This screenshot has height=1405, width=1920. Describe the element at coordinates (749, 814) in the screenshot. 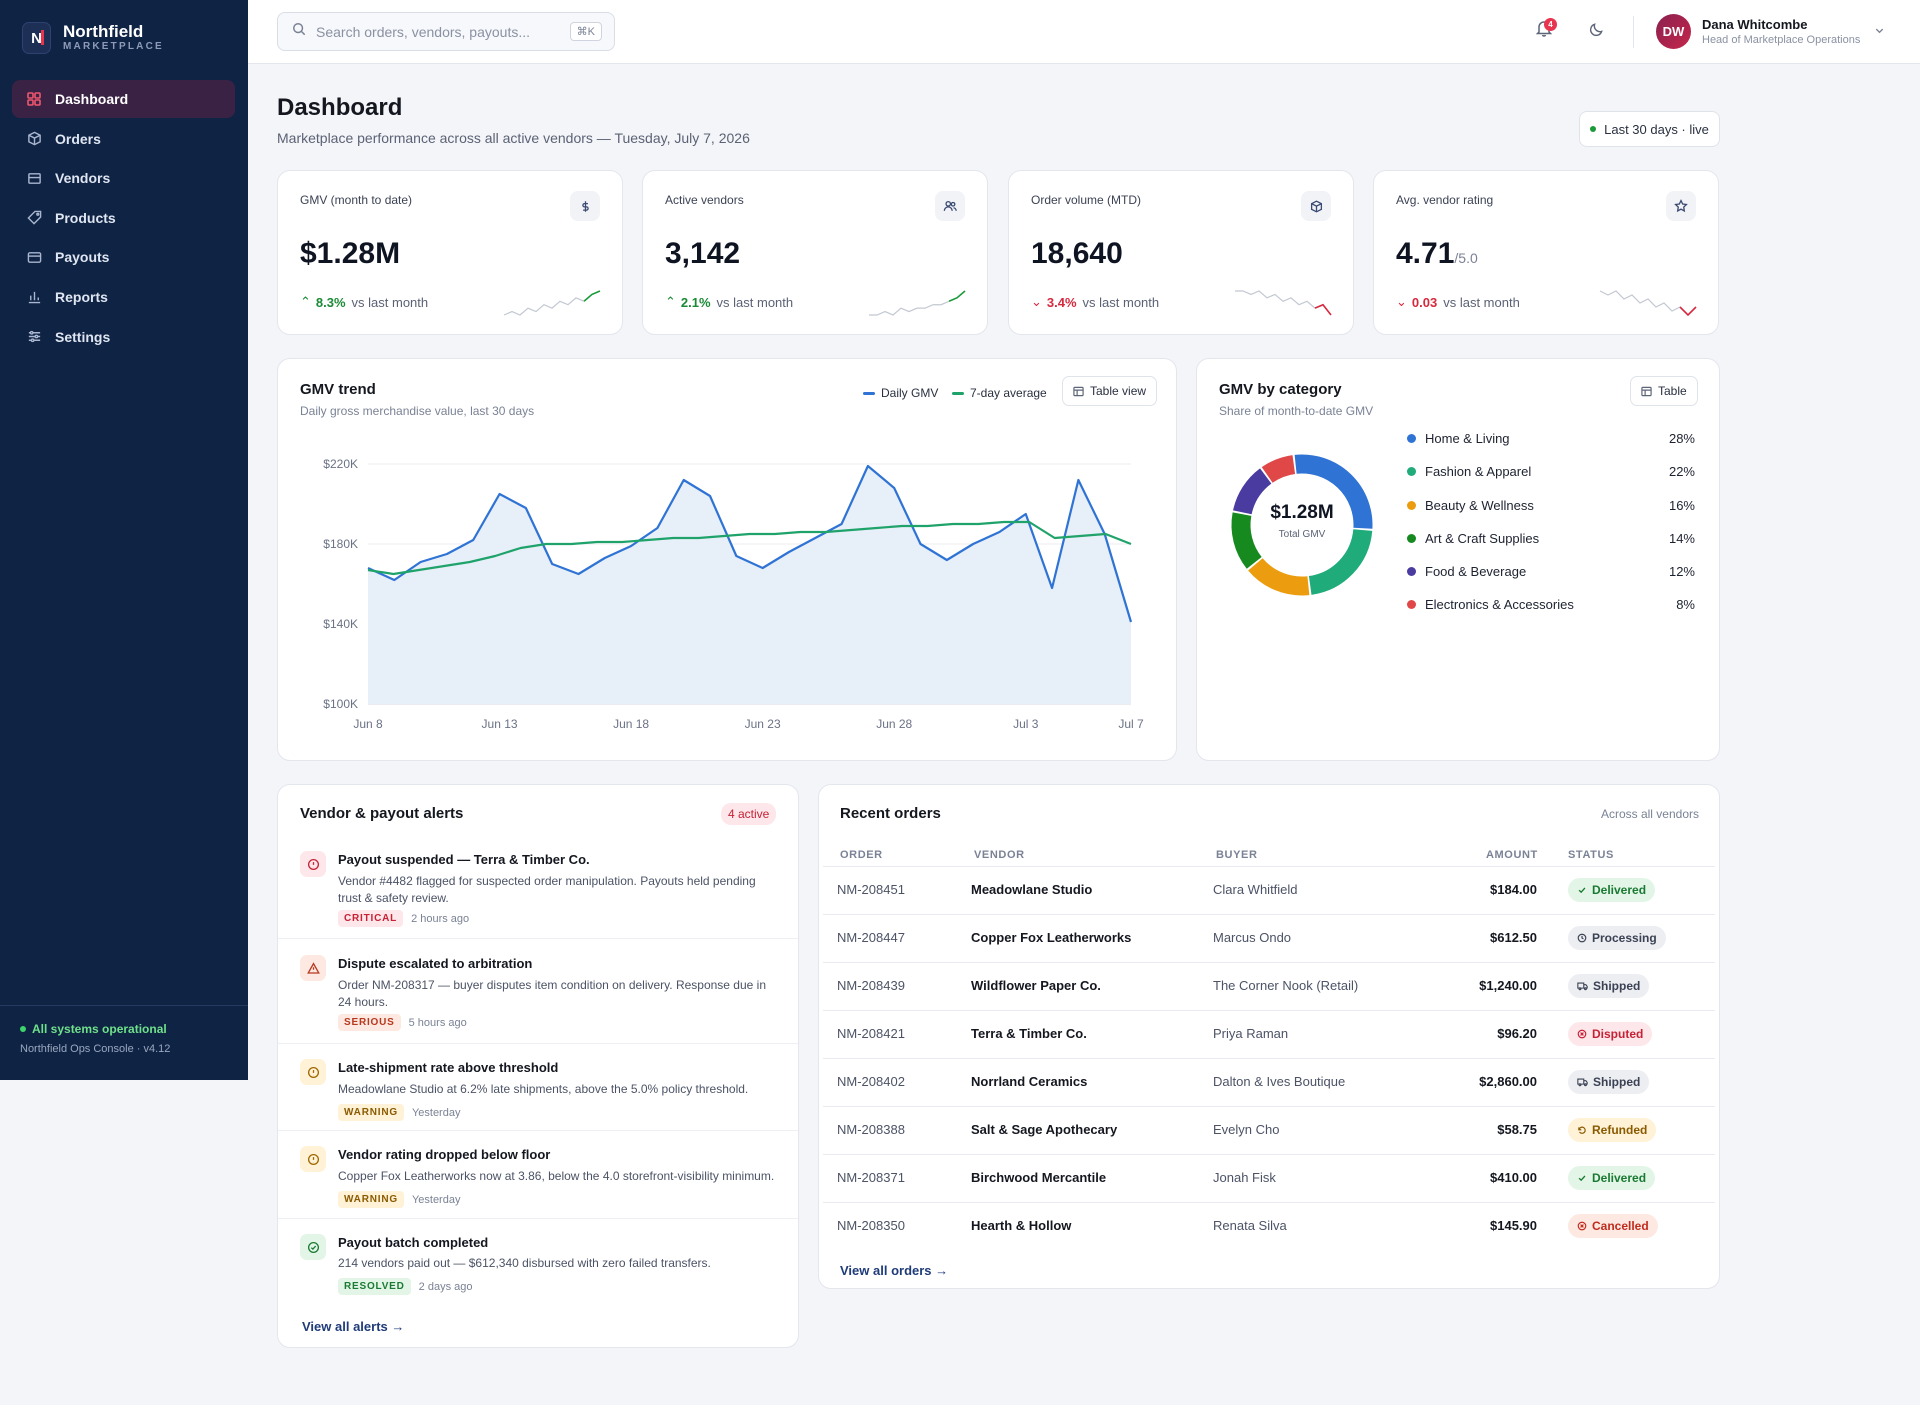

I see `alerts-active-badge: 4 active` at that location.